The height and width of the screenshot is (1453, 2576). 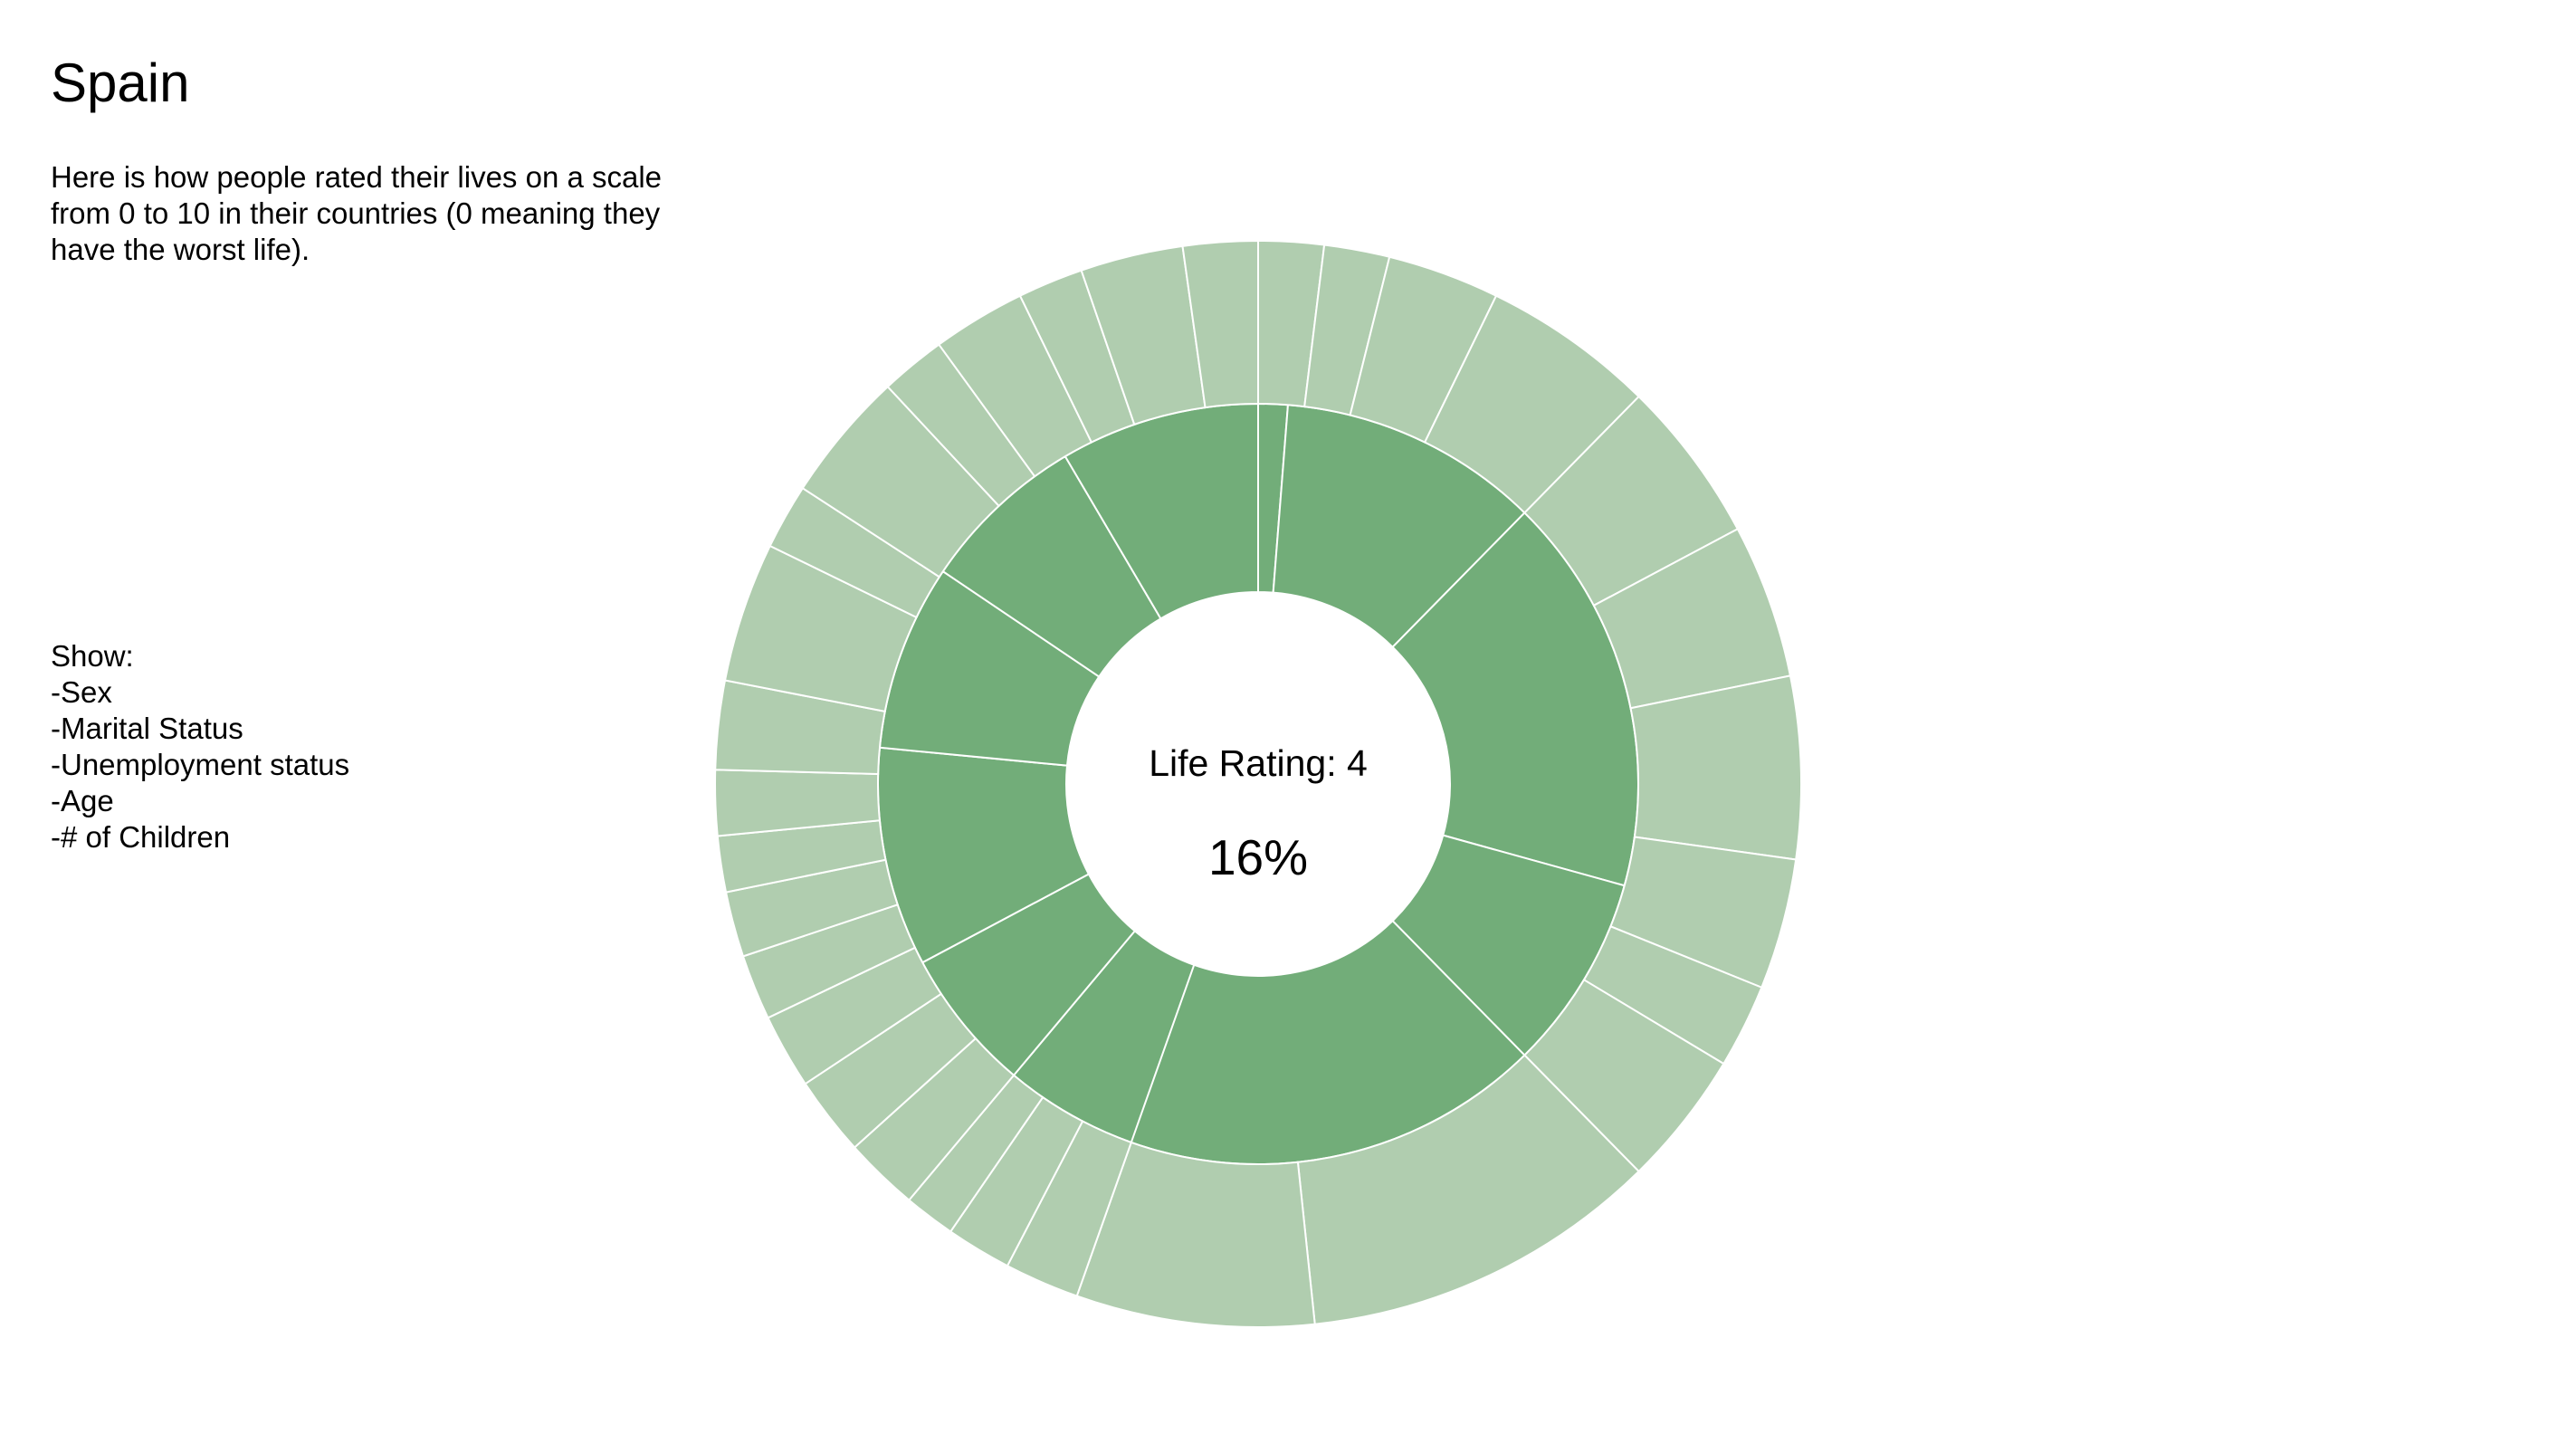 What do you see at coordinates (141, 837) in the screenshot?
I see `show-option-children: -# of Children` at bounding box center [141, 837].